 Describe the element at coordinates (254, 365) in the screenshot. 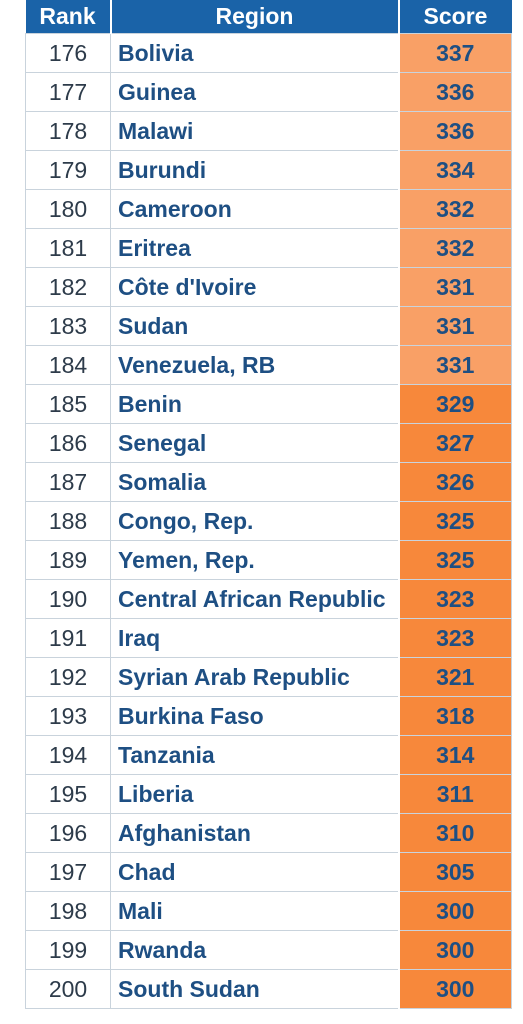

I see `region-cell: Venezuela, RB` at that location.